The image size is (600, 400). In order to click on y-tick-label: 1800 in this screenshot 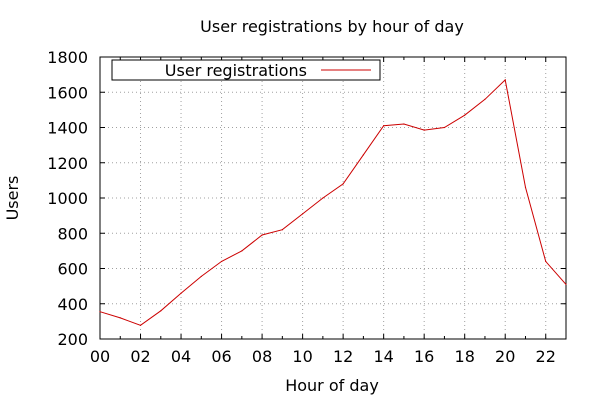, I will do `click(67, 57)`.